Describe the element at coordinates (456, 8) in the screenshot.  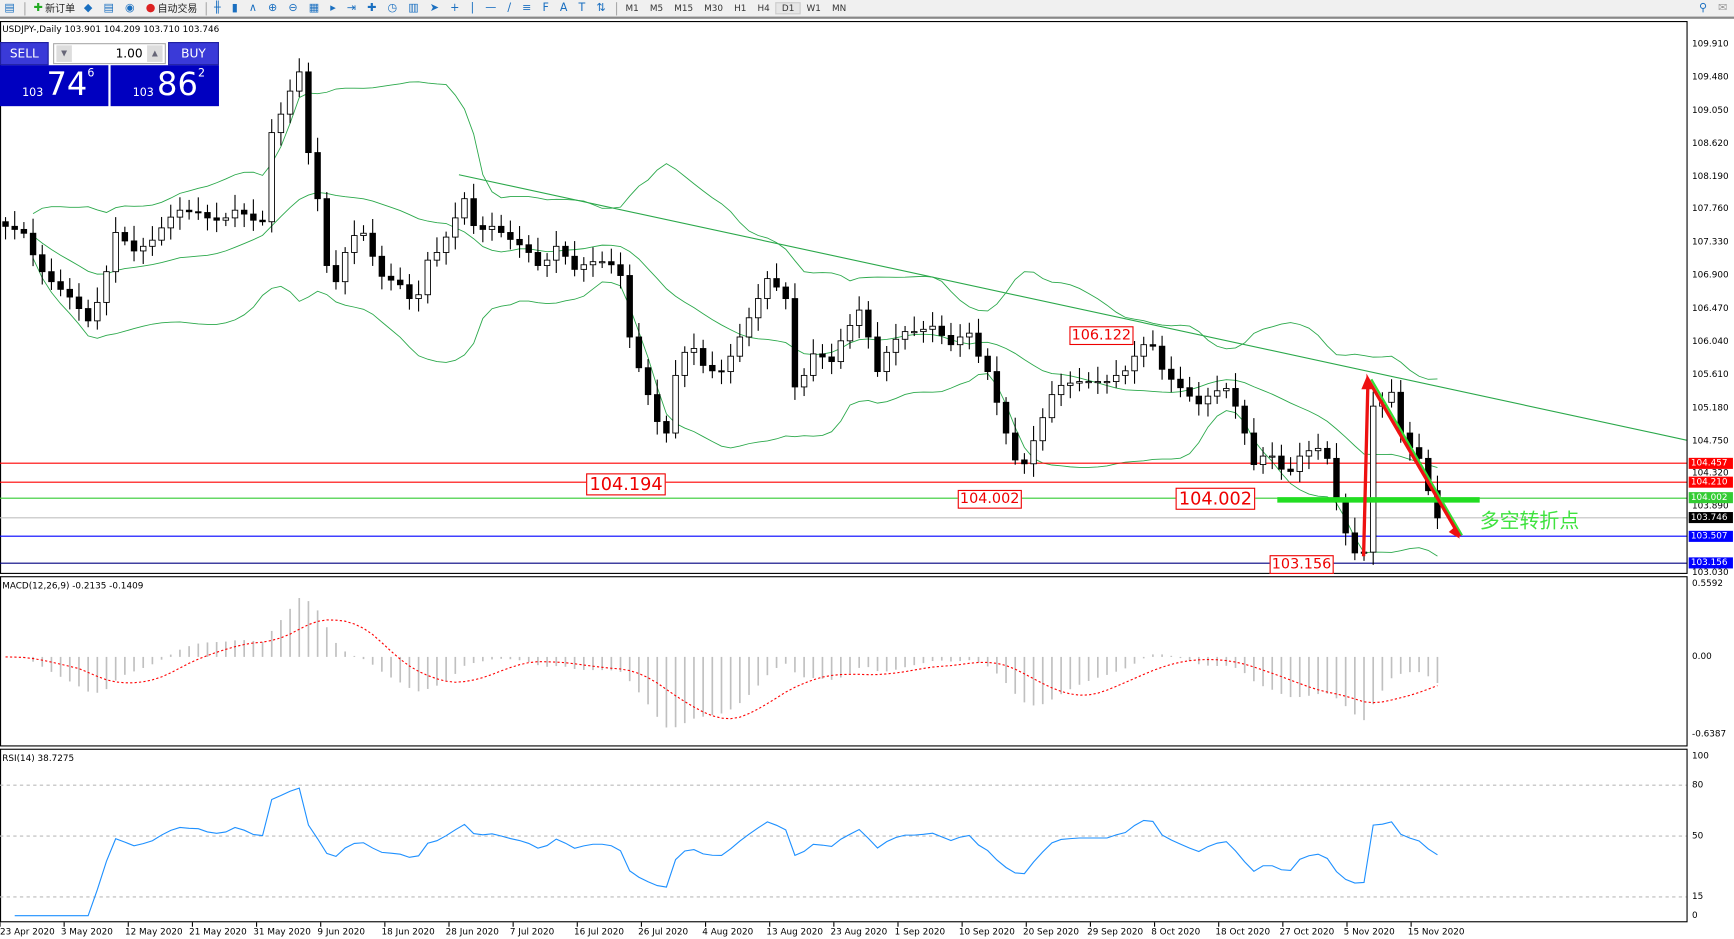
I see `crosshair-button: +` at that location.